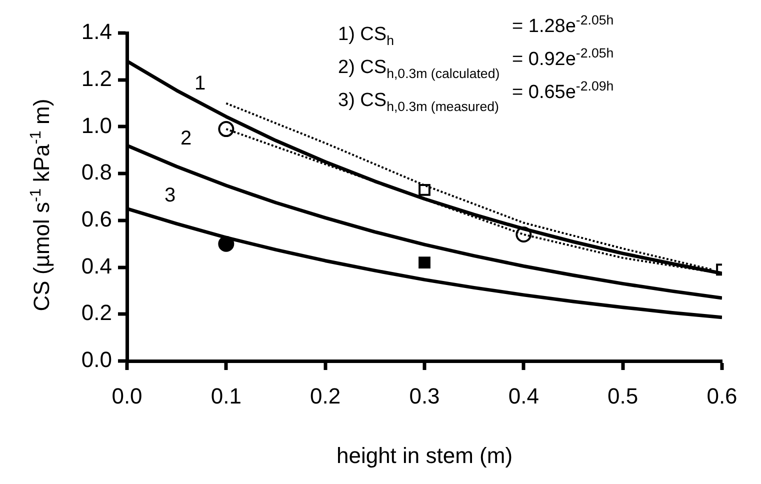  Describe the element at coordinates (96, 172) in the screenshot. I see `y-tick-label: 0.8` at that location.